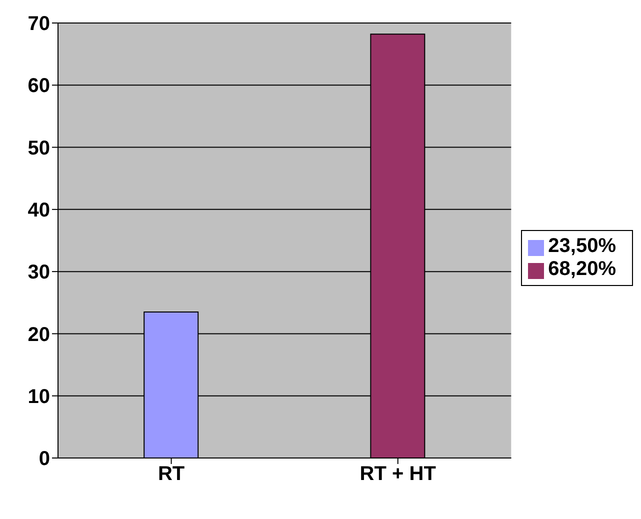 Image resolution: width=641 pixels, height=519 pixels. I want to click on legend-label: 68,20%, so click(582, 269).